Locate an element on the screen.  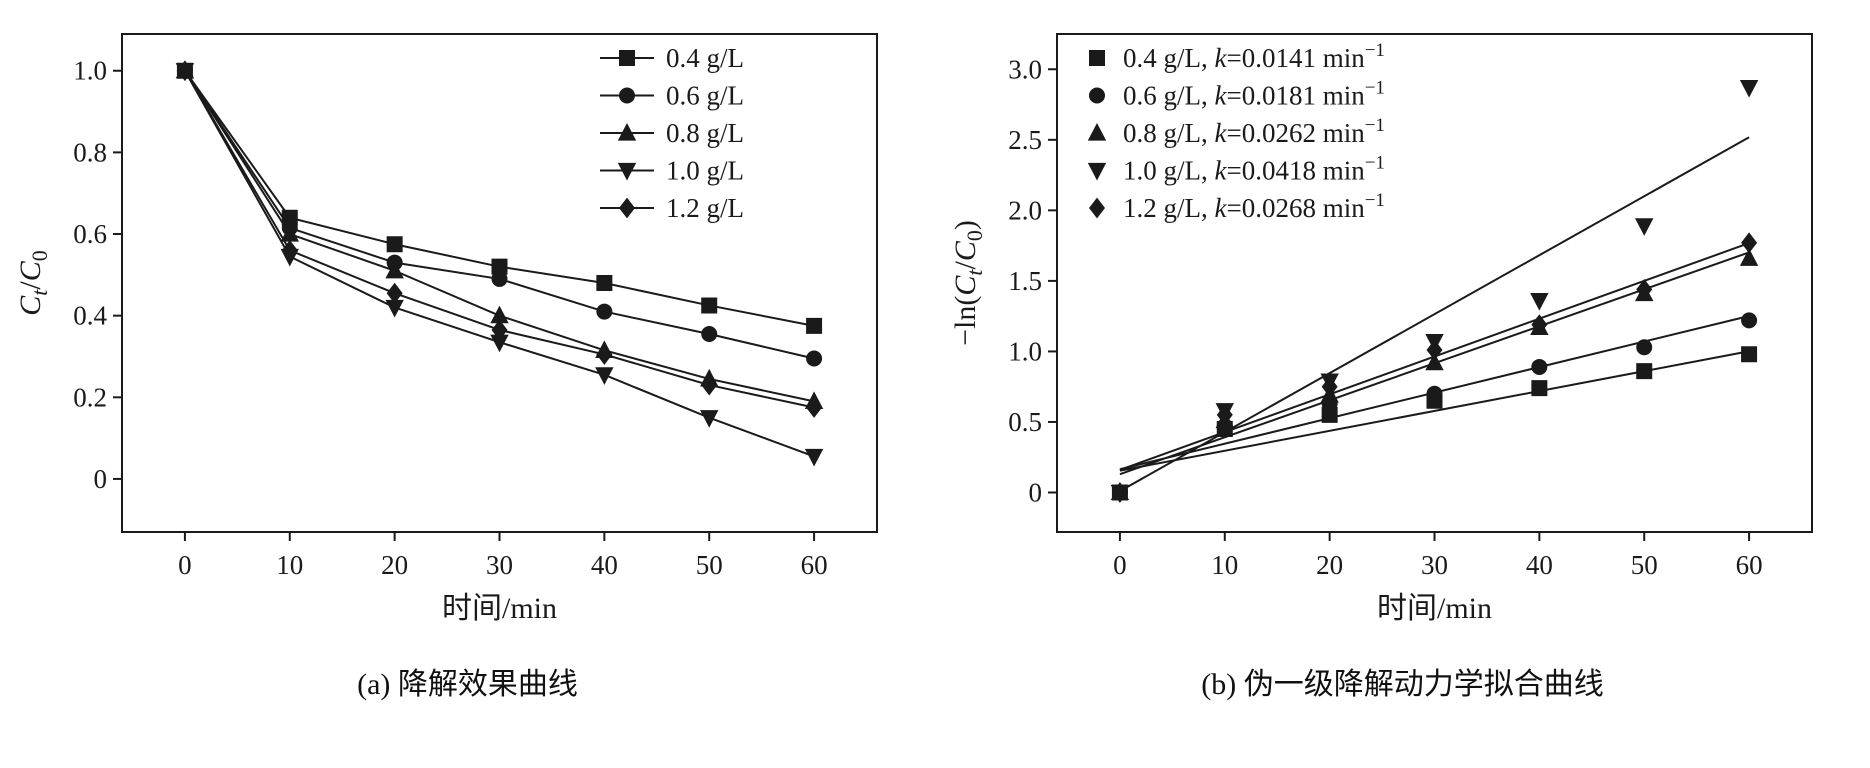
x-axis-label: 时间/min is located at coordinates (1434, 608).